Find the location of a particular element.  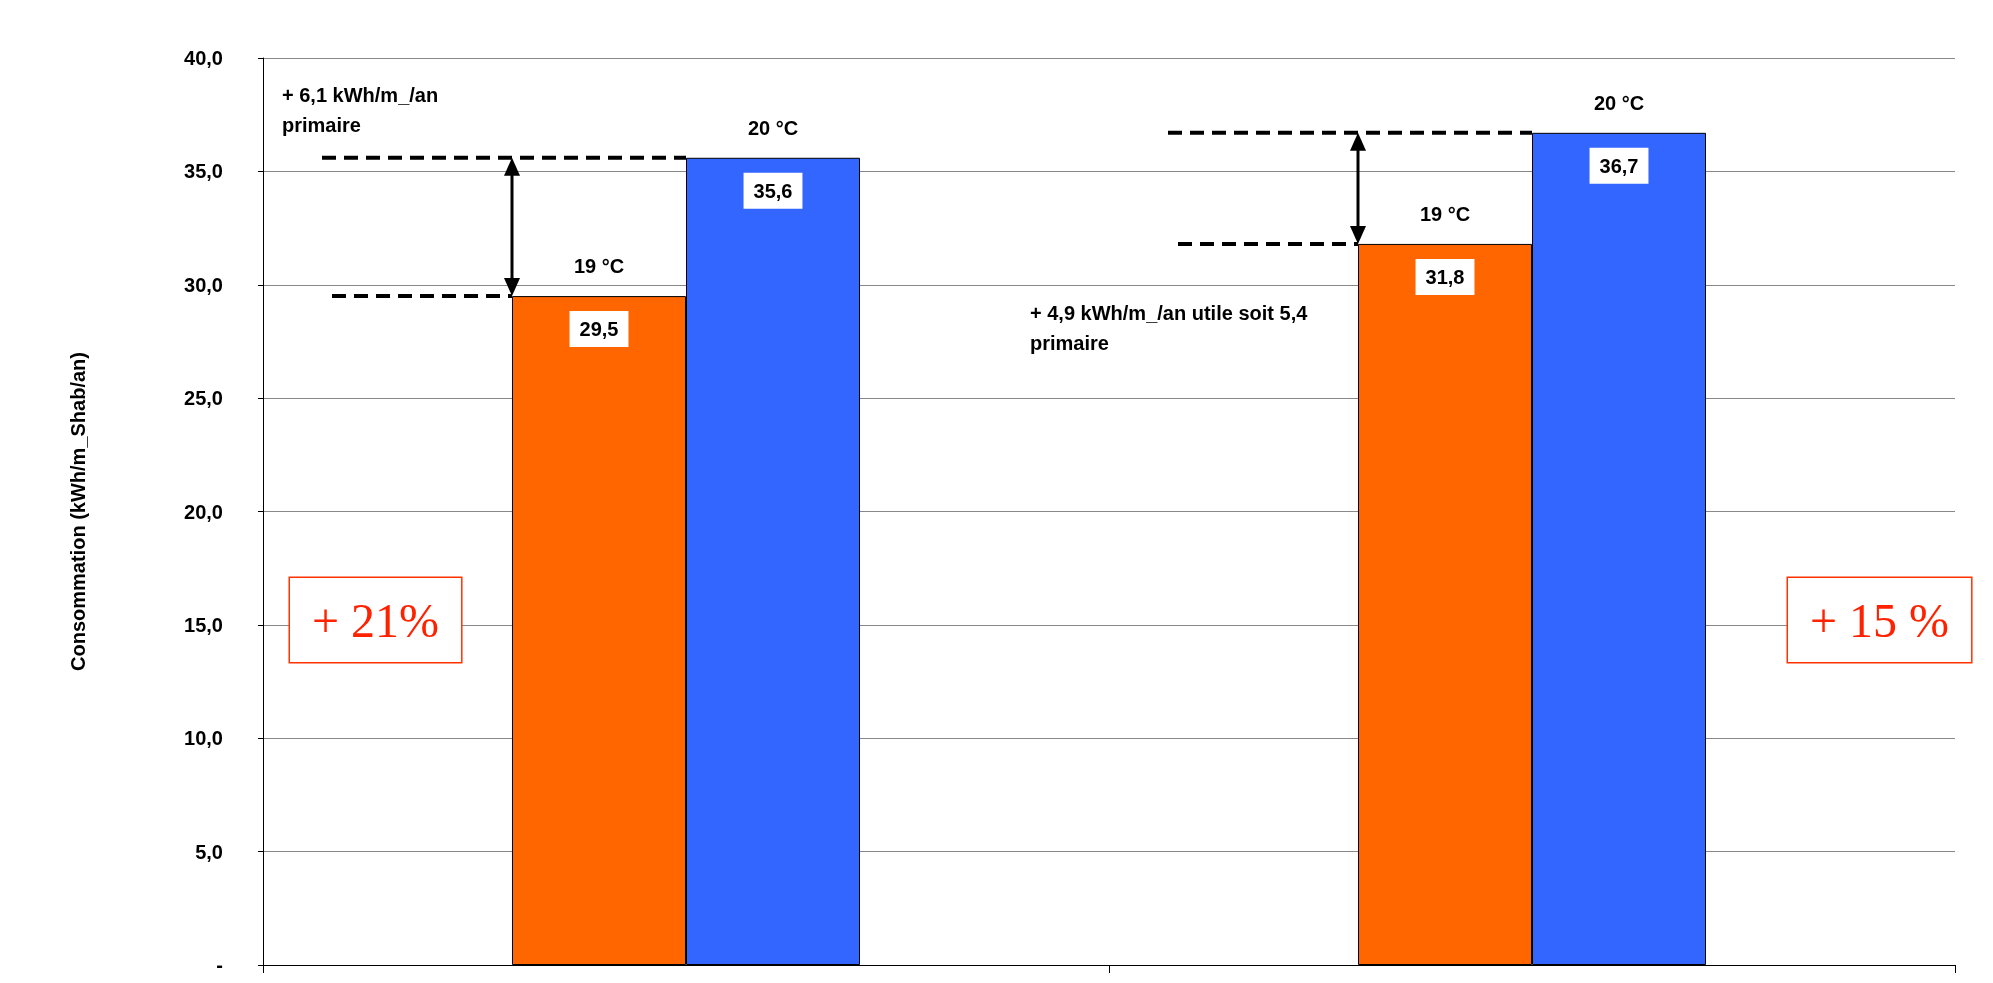

text: 20 °C is located at coordinates (1619, 102).